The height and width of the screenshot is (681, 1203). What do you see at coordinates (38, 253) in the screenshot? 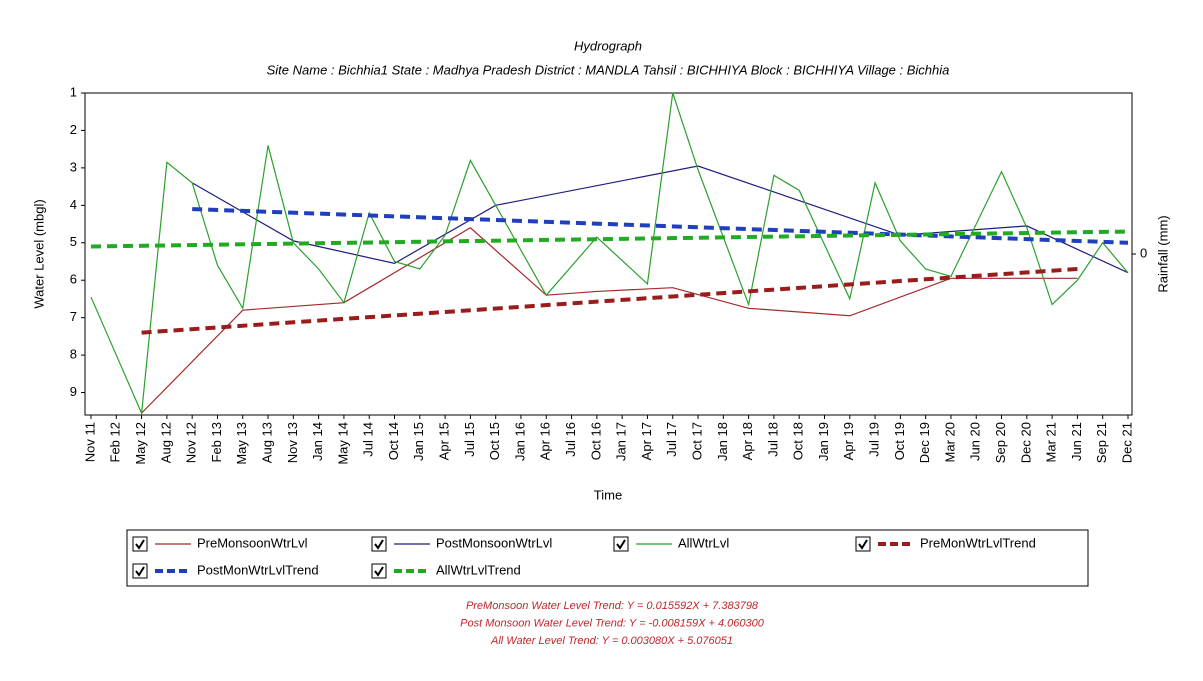
I see `y-axis-label: Water Level (mbgl)` at bounding box center [38, 253].